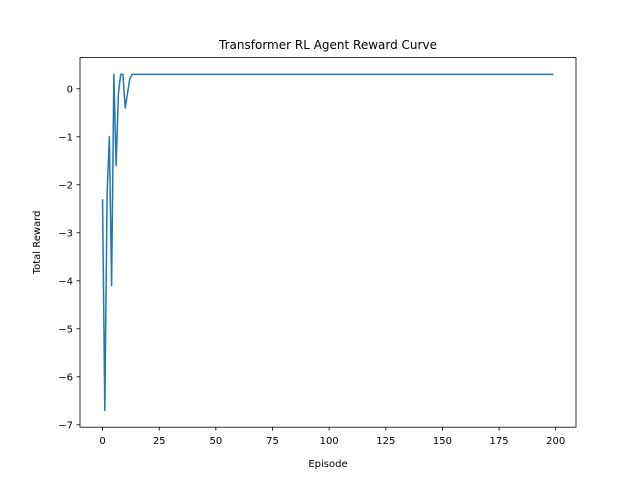 This screenshot has height=480, width=640. Describe the element at coordinates (329, 441) in the screenshot. I see `x-tick-label: 100` at that location.